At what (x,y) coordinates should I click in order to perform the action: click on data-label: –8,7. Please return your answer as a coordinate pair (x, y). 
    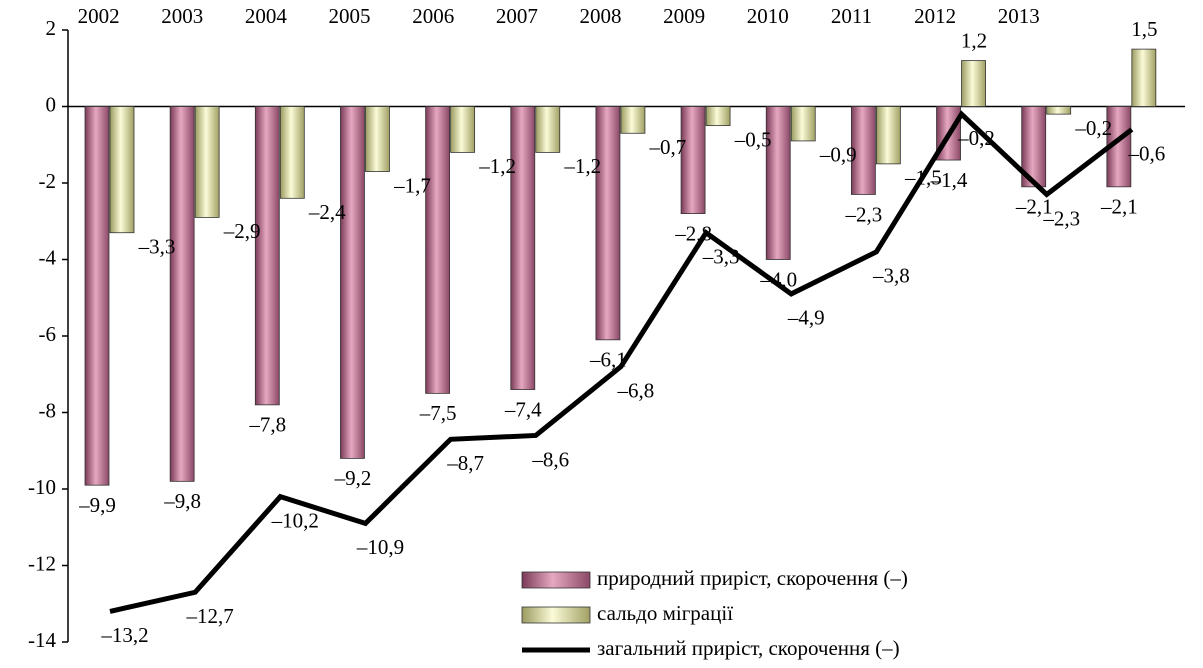
    Looking at the image, I should click on (465, 463).